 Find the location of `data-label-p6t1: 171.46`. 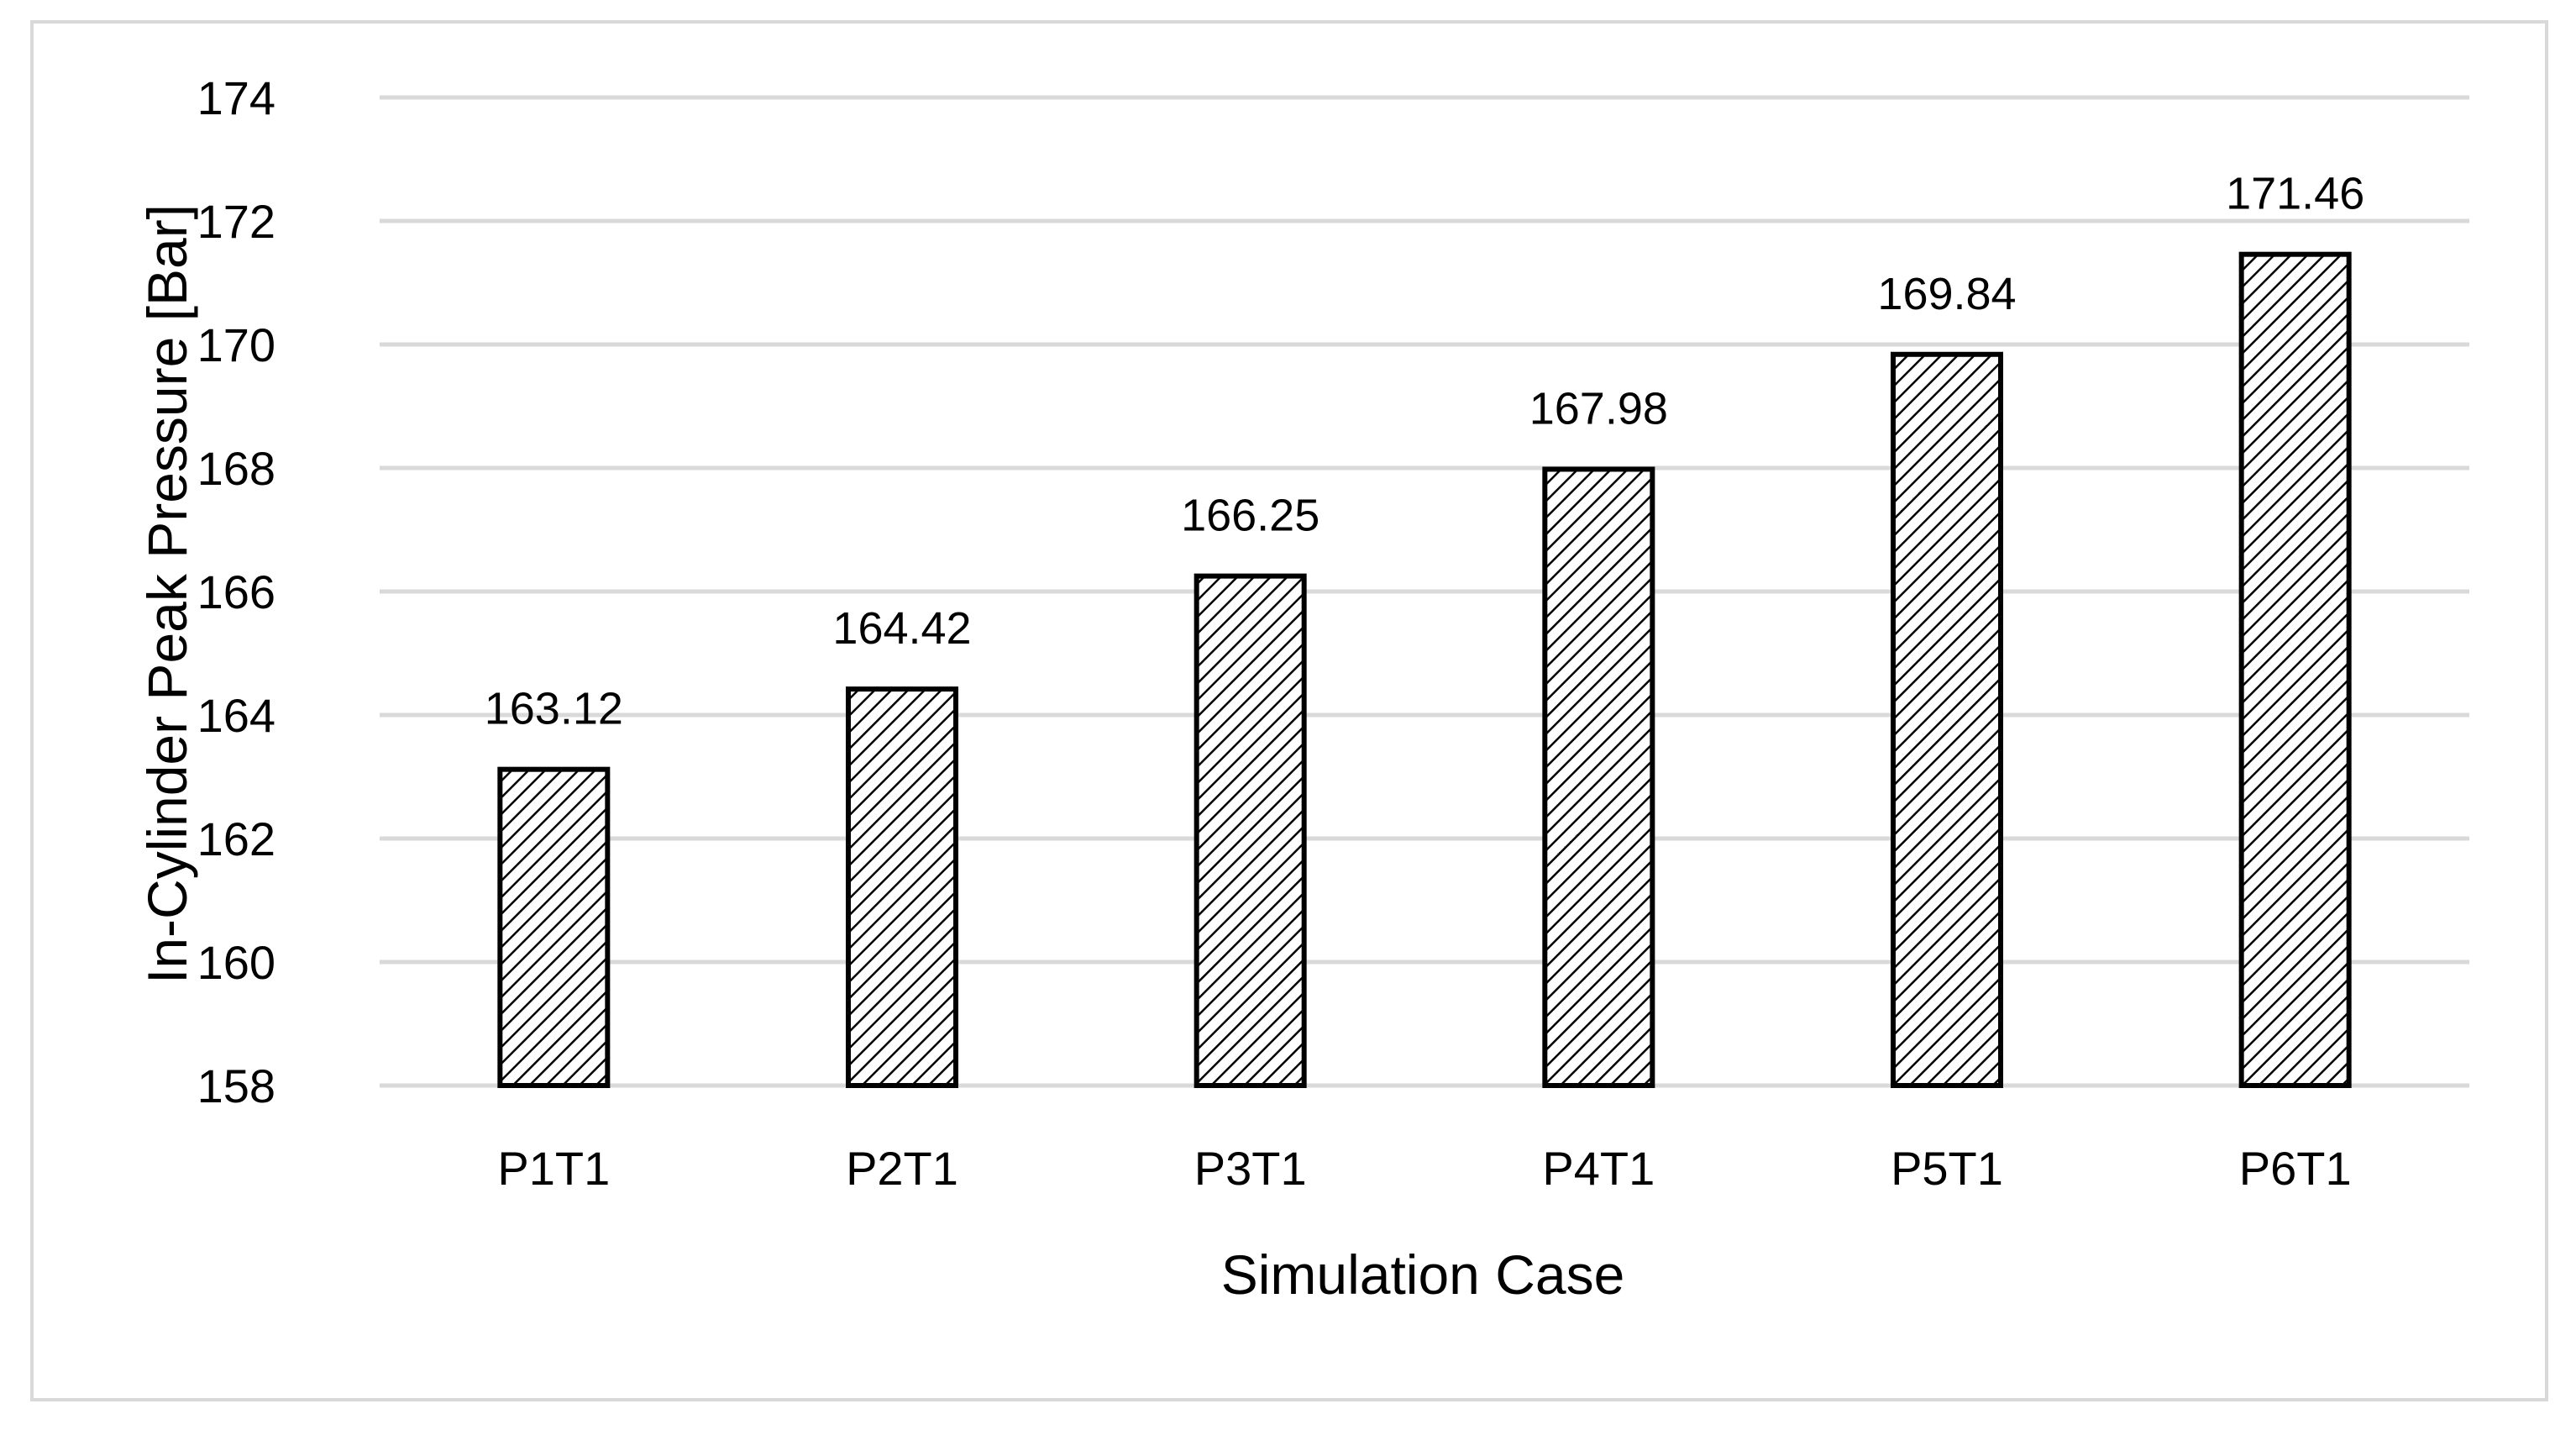

data-label-p6t1: 171.46 is located at coordinates (2295, 194).